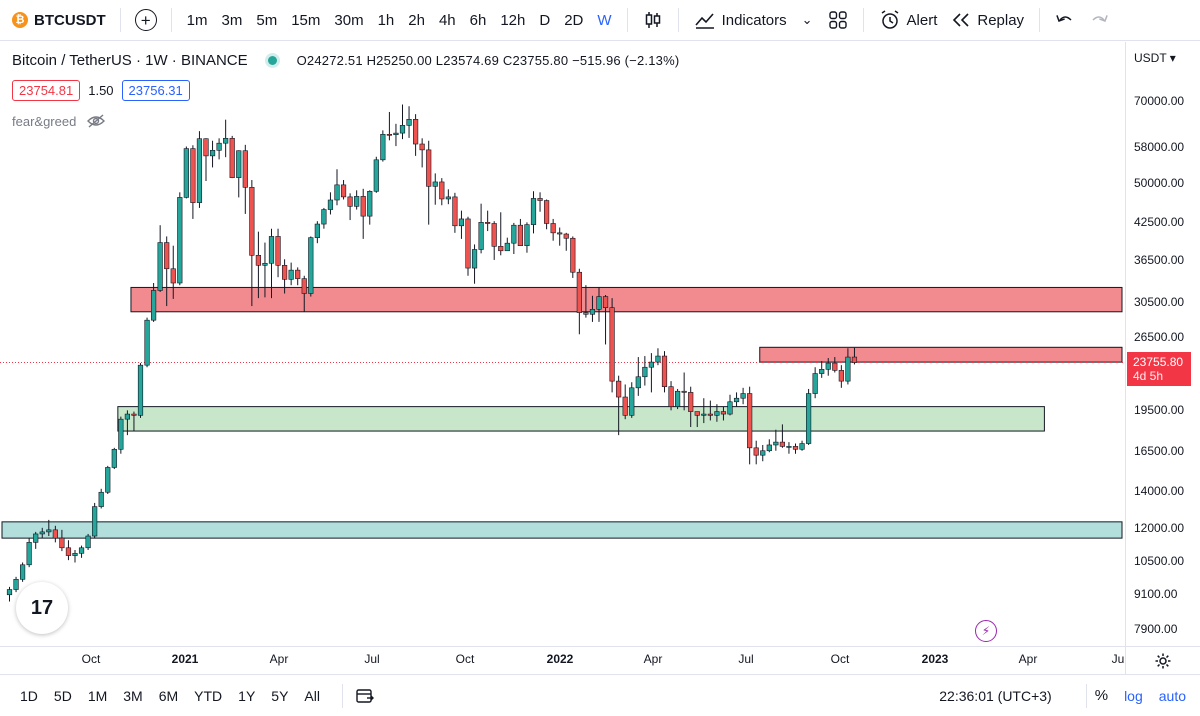 Image resolution: width=1200 pixels, height=716 pixels. Describe the element at coordinates (807, 19) in the screenshot. I see `chevron-down-icon: ⌄` at that location.